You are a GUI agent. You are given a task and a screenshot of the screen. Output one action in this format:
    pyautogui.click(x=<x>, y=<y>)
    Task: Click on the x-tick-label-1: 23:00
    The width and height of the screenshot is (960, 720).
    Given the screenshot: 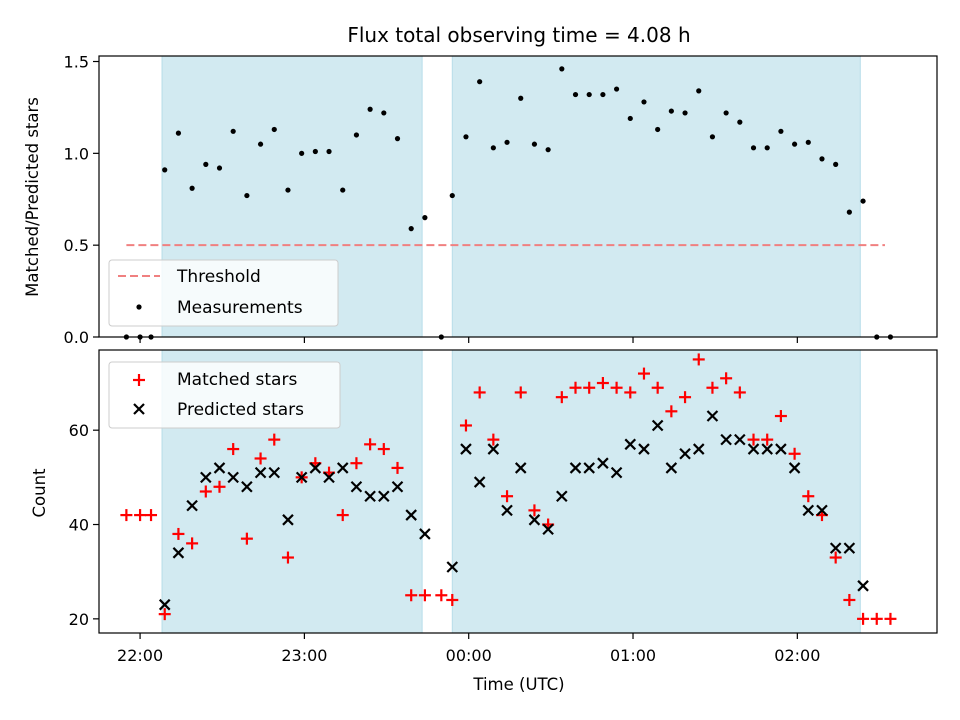 What is the action you would take?
    pyautogui.click(x=304, y=655)
    